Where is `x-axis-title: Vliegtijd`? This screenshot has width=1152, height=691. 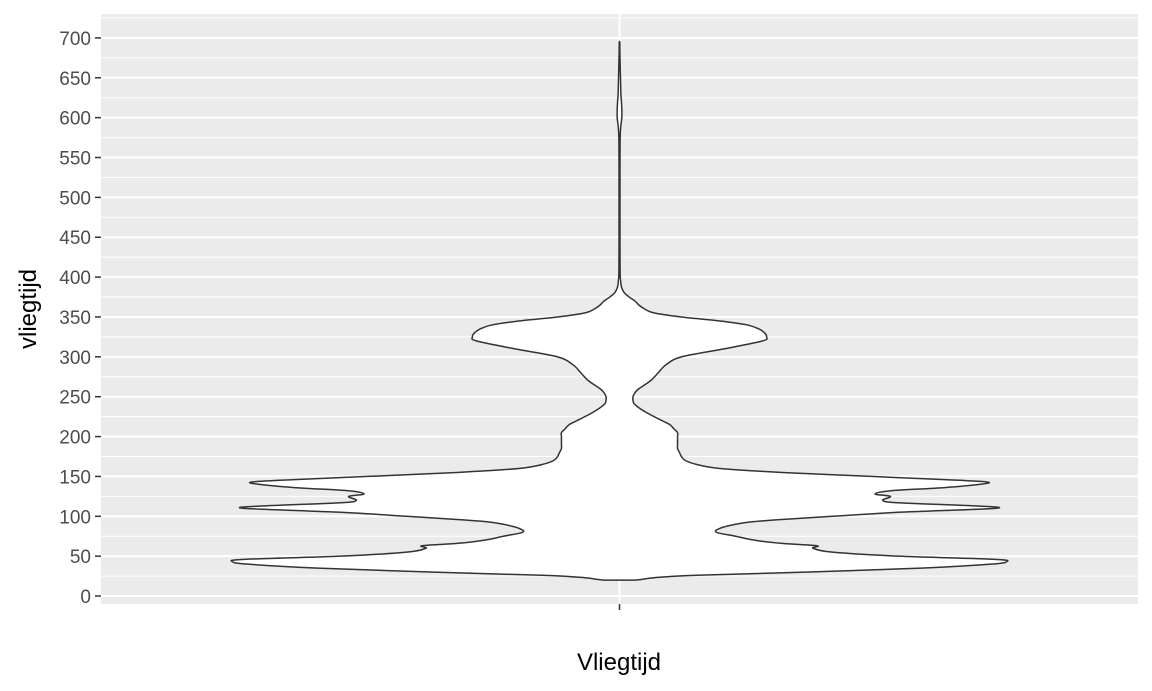
x-axis-title: Vliegtijd is located at coordinates (619, 662).